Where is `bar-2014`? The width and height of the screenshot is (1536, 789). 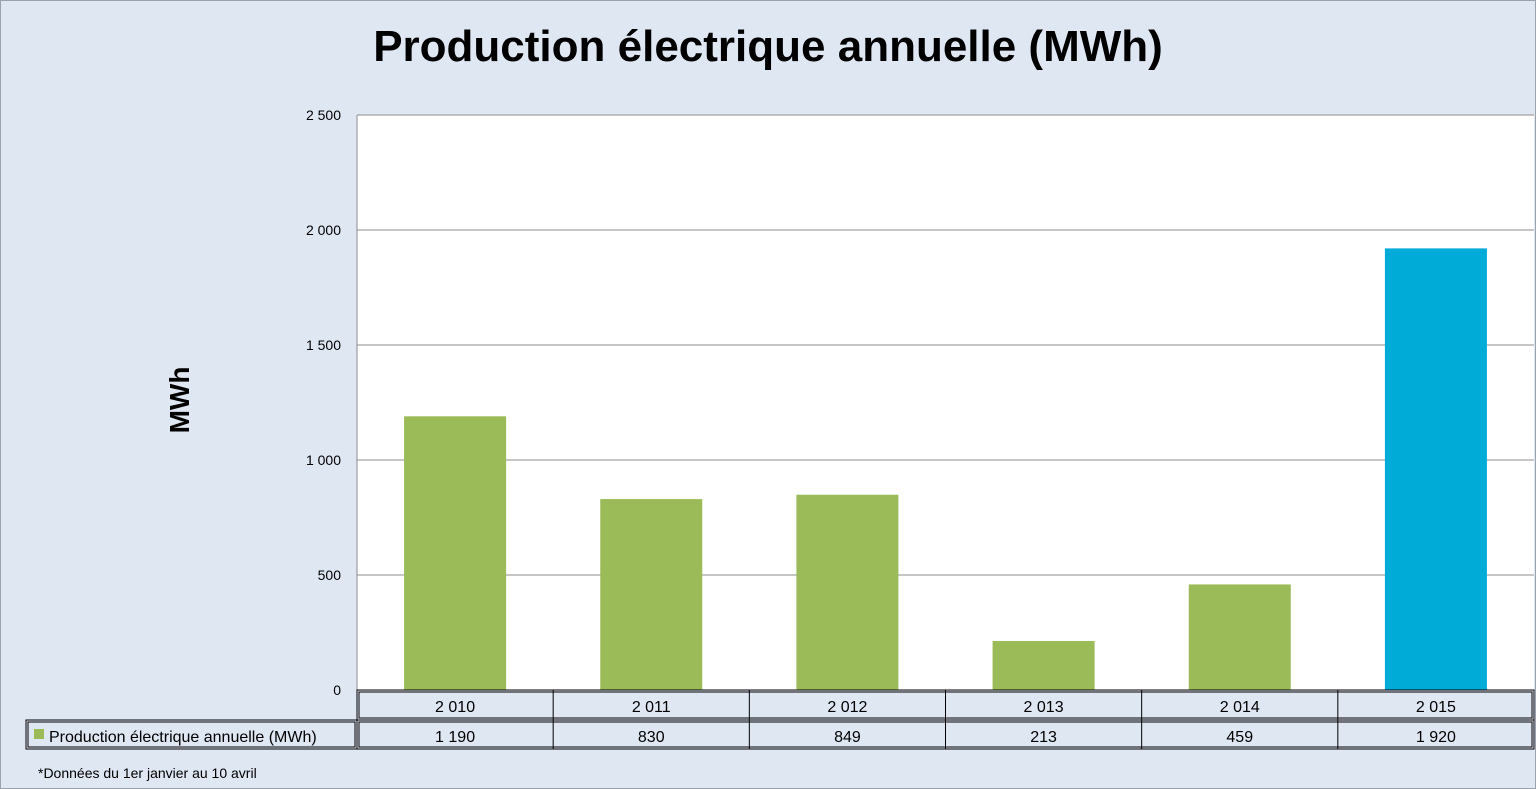
bar-2014 is located at coordinates (1239, 637).